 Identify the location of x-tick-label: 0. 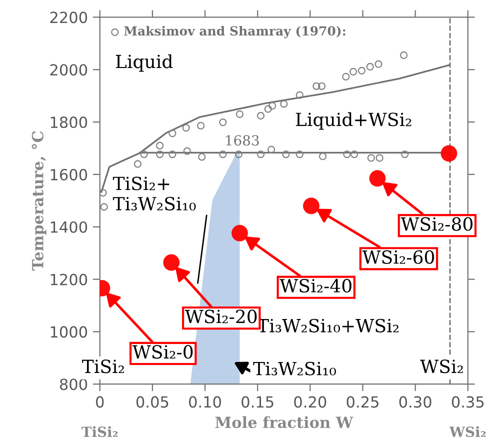
(100, 402).